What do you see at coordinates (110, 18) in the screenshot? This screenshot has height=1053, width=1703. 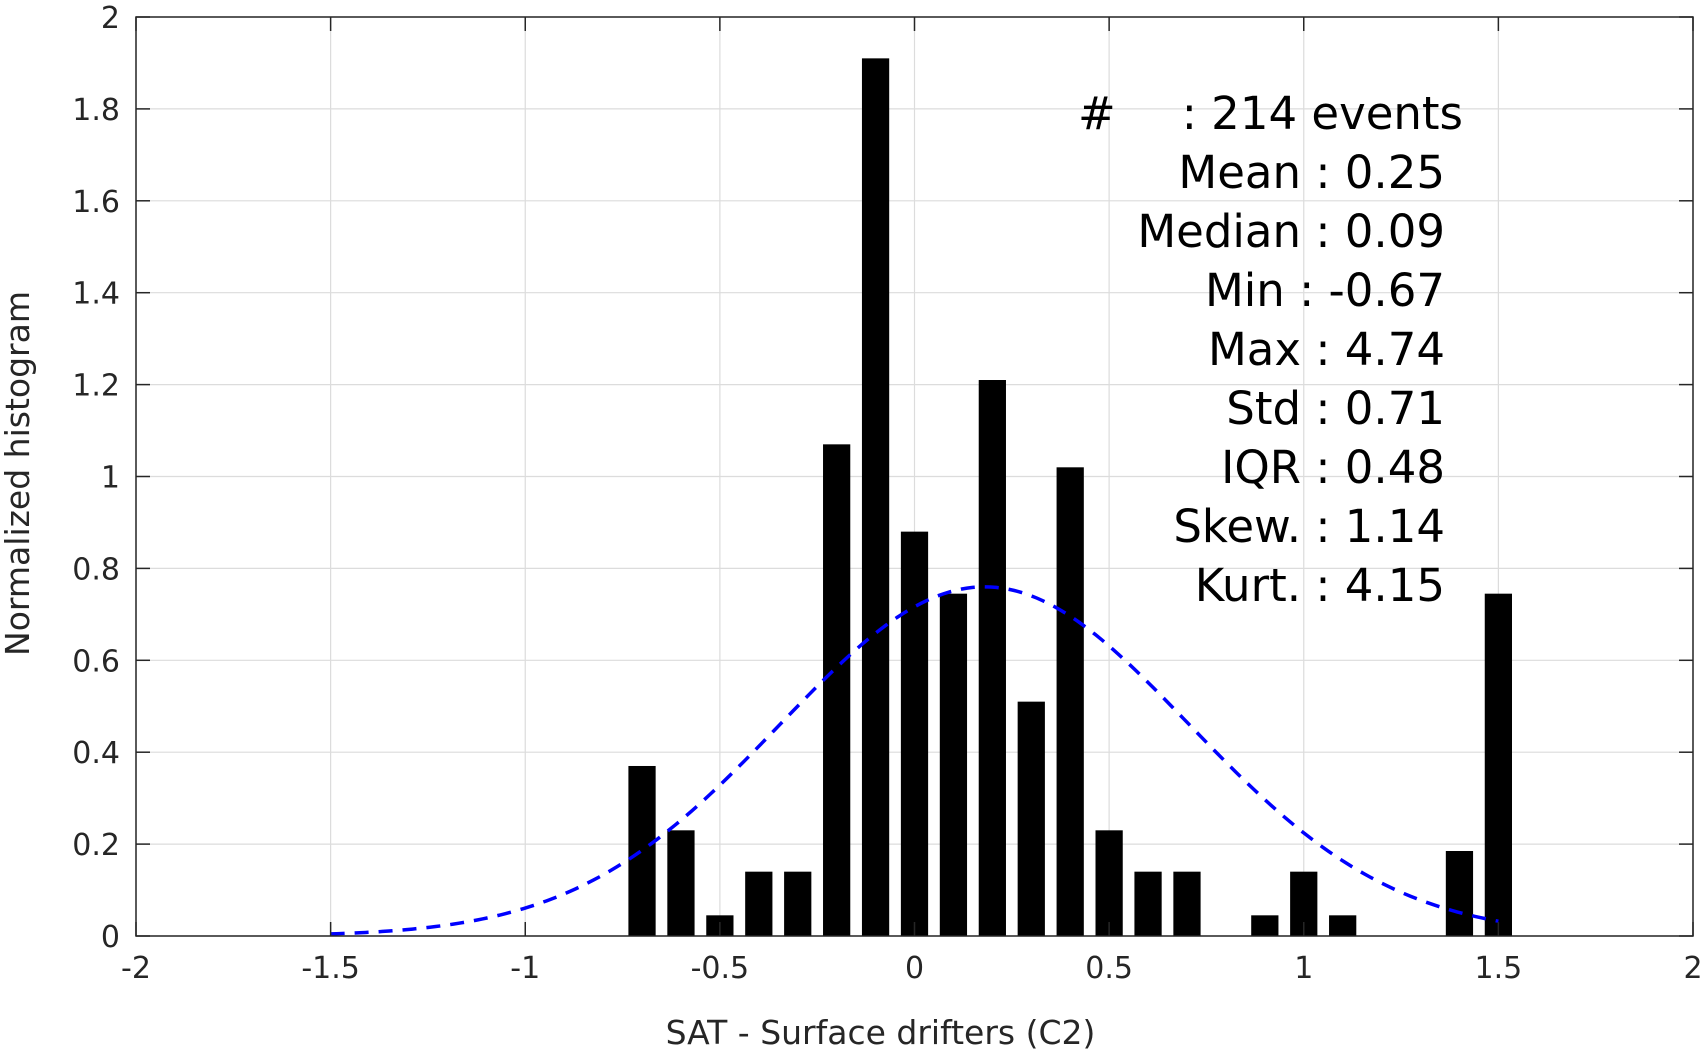 I see `y-tick-label: 2` at bounding box center [110, 18].